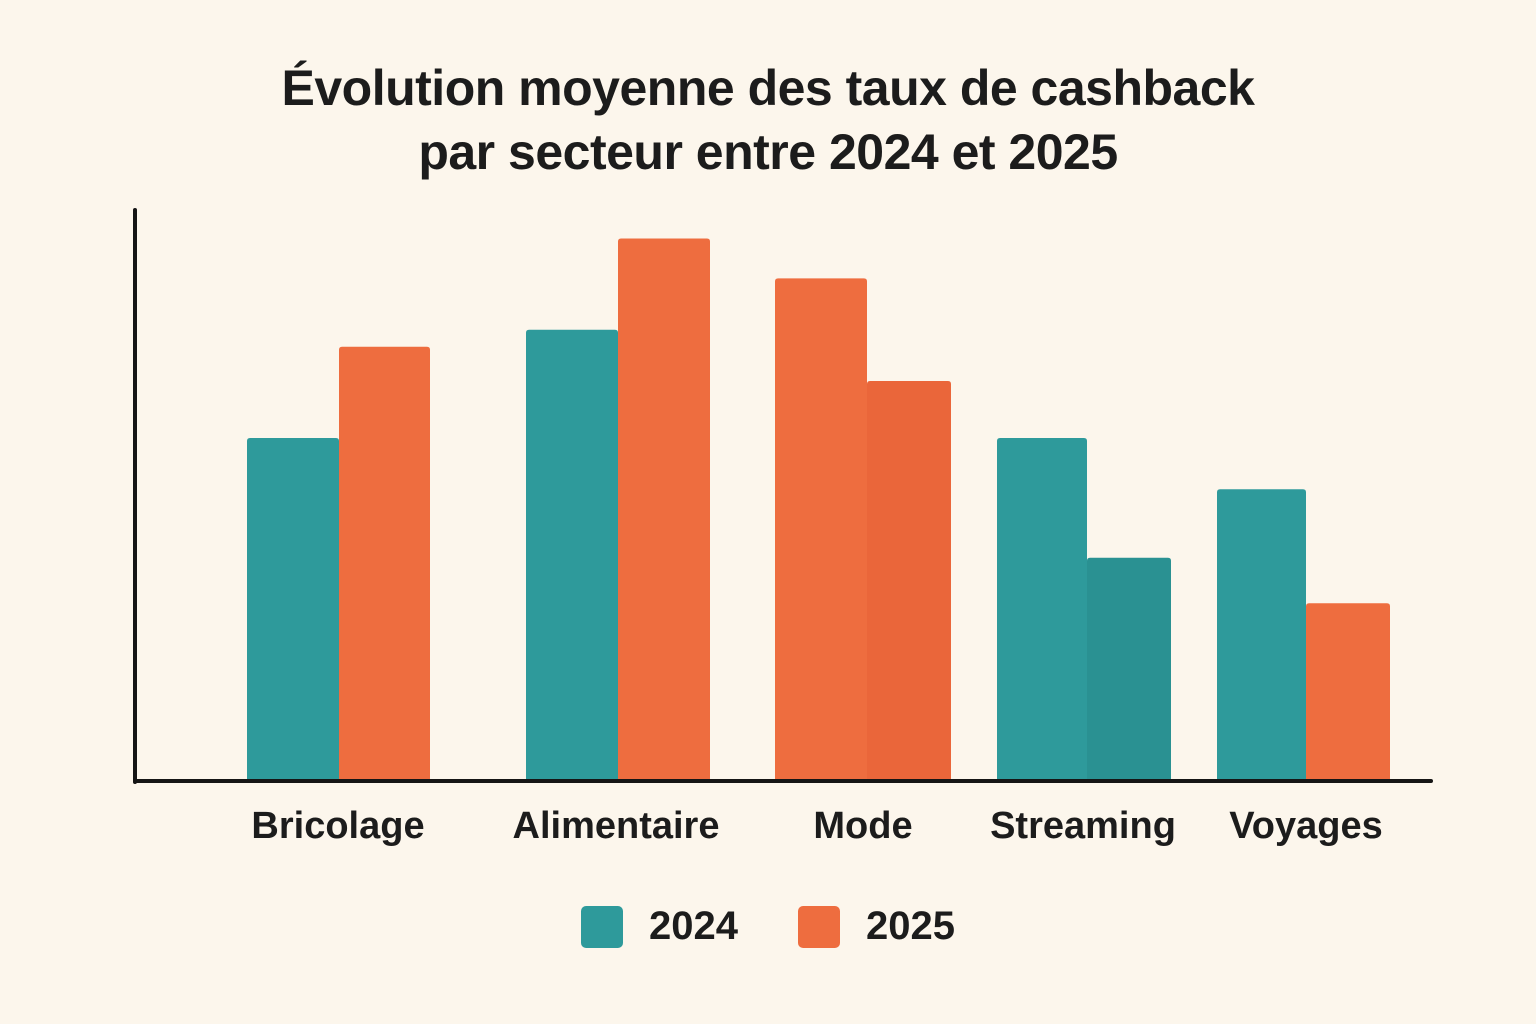  I want to click on legend-swatch-2024, so click(602, 926).